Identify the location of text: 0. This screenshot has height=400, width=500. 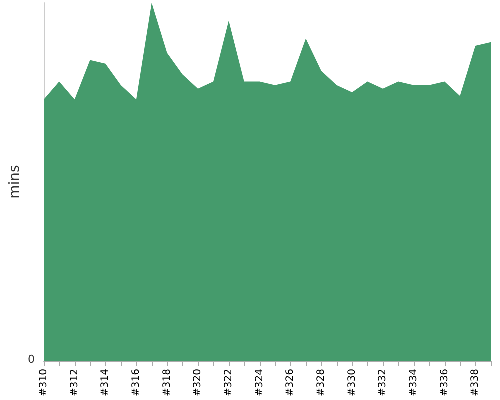
(31, 359).